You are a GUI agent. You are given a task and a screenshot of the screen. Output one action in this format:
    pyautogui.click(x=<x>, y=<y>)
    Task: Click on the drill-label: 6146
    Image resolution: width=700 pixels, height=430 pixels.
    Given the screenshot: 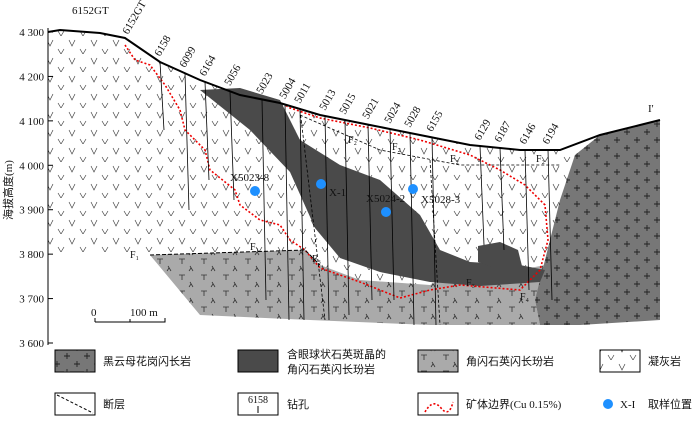 What is the action you would take?
    pyautogui.click(x=528, y=133)
    